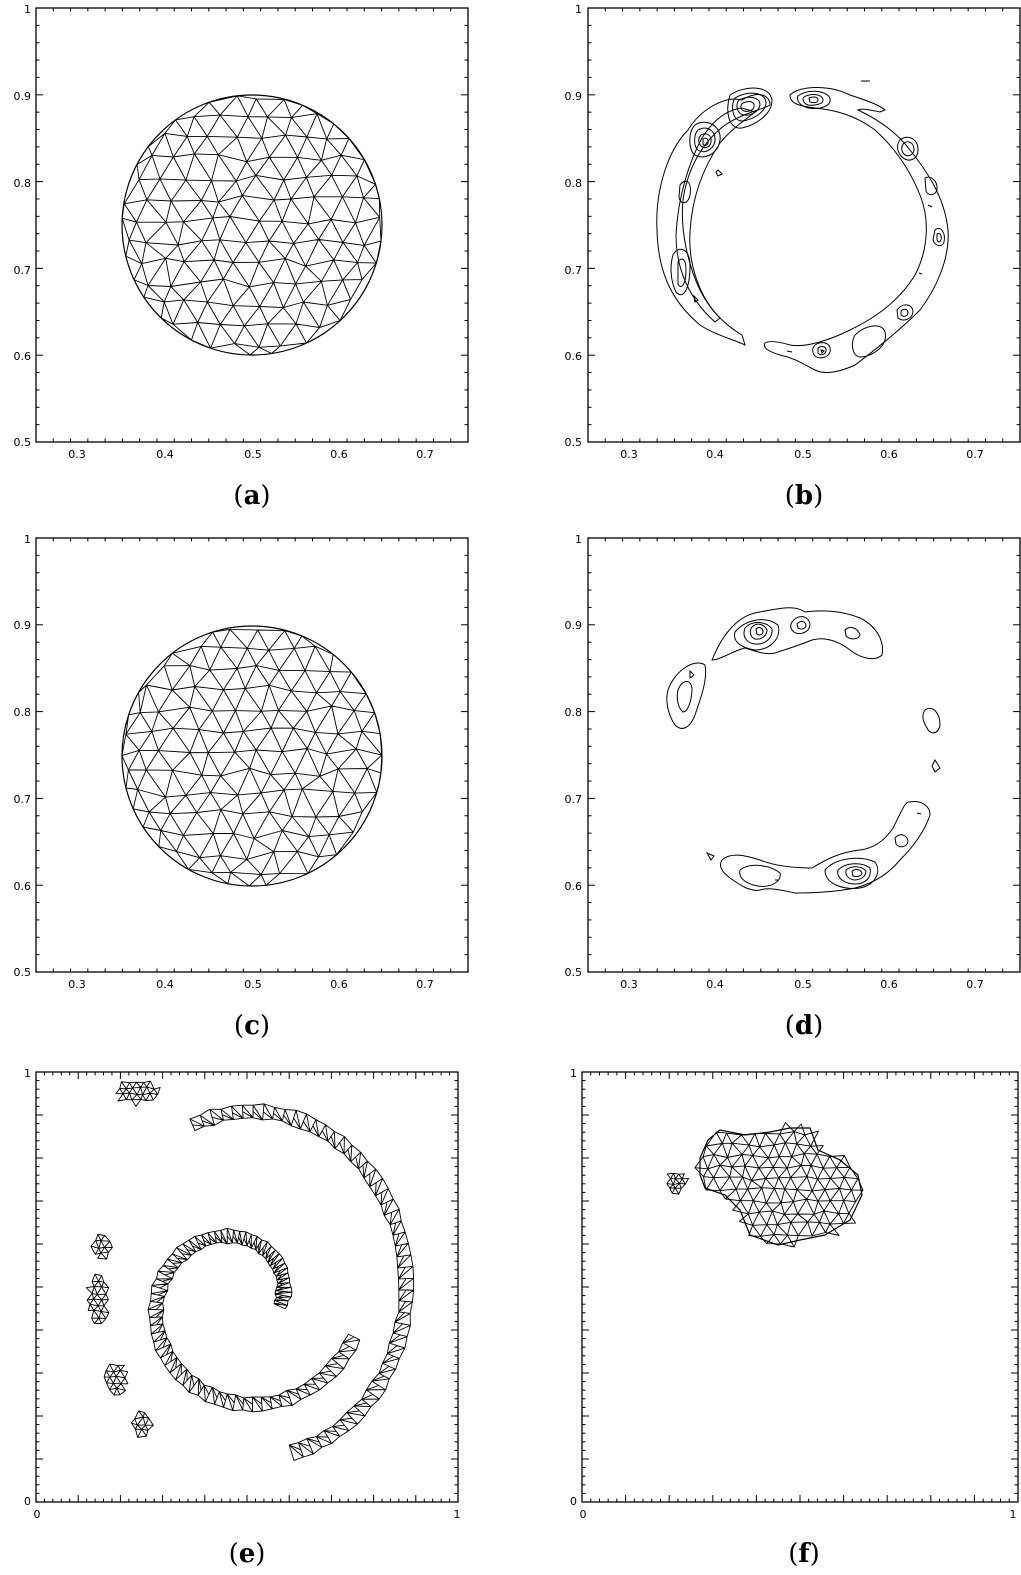  Describe the element at coordinates (247, 1554) in the screenshot. I see `caption-letter: e` at that location.